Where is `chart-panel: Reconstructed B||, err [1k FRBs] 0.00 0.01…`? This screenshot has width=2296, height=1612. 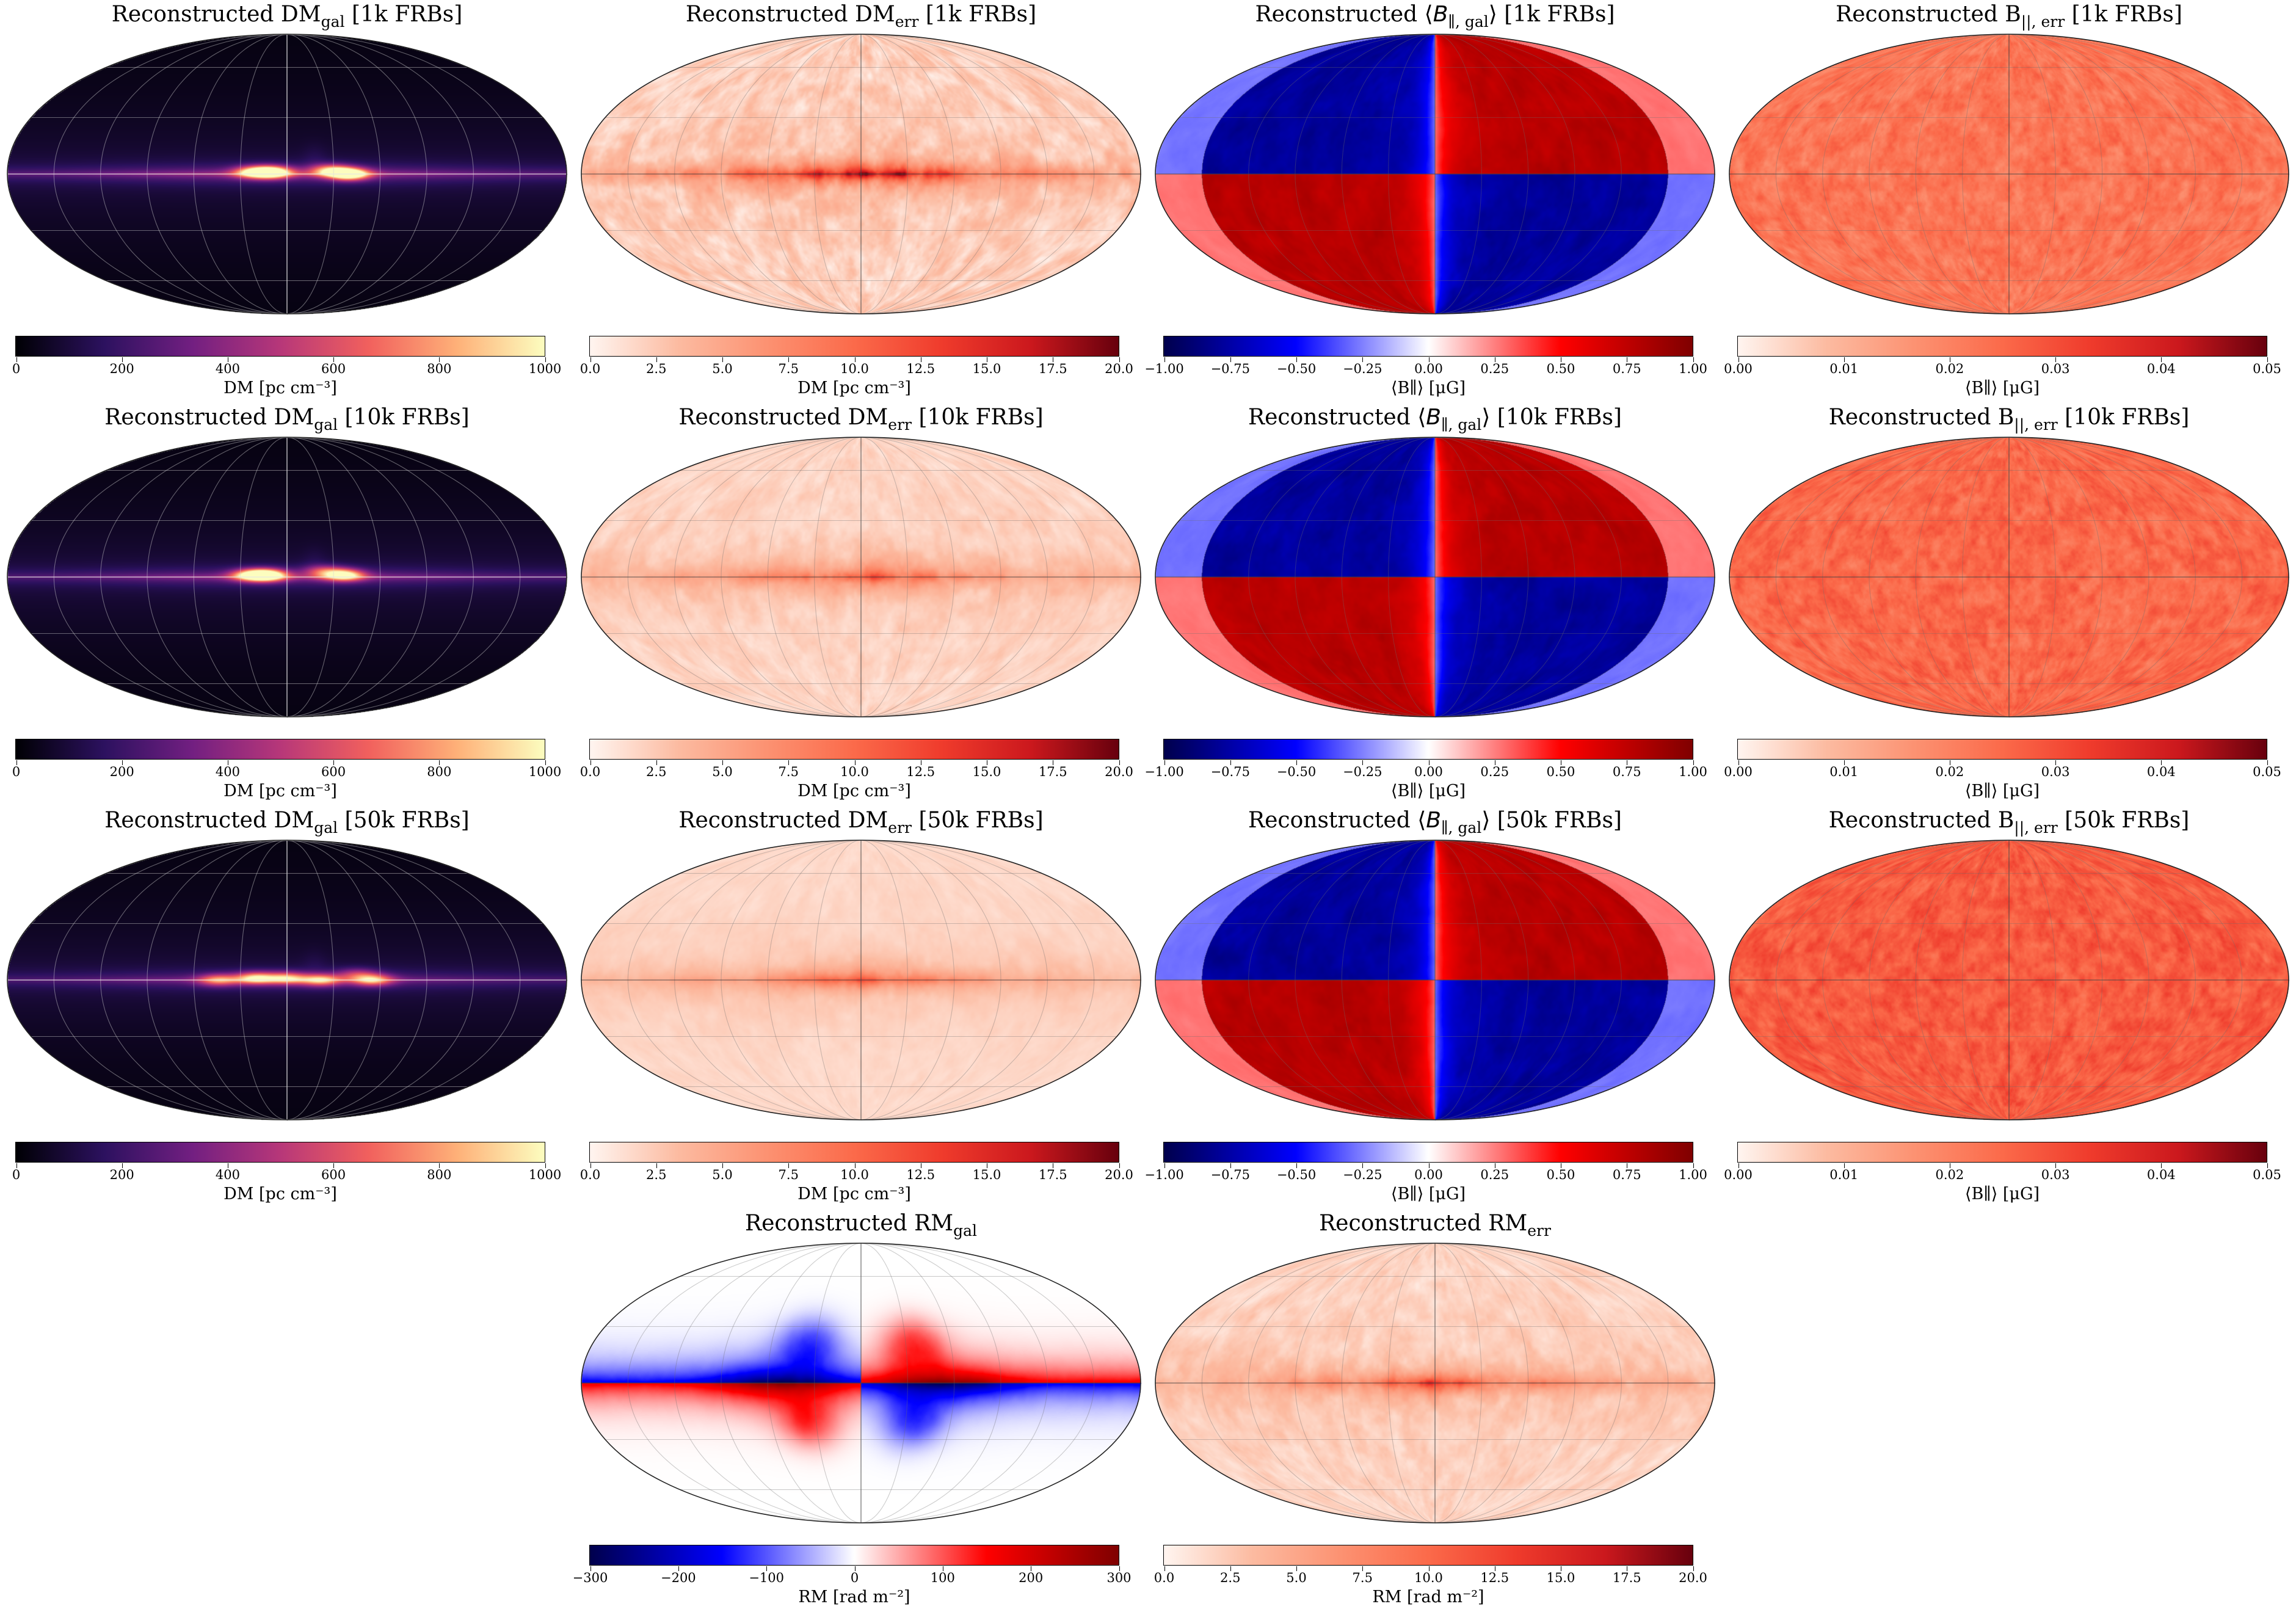 chart-panel: Reconstructed B||, err [1k FRBs] 0.00 0.01… is located at coordinates (2009, 201).